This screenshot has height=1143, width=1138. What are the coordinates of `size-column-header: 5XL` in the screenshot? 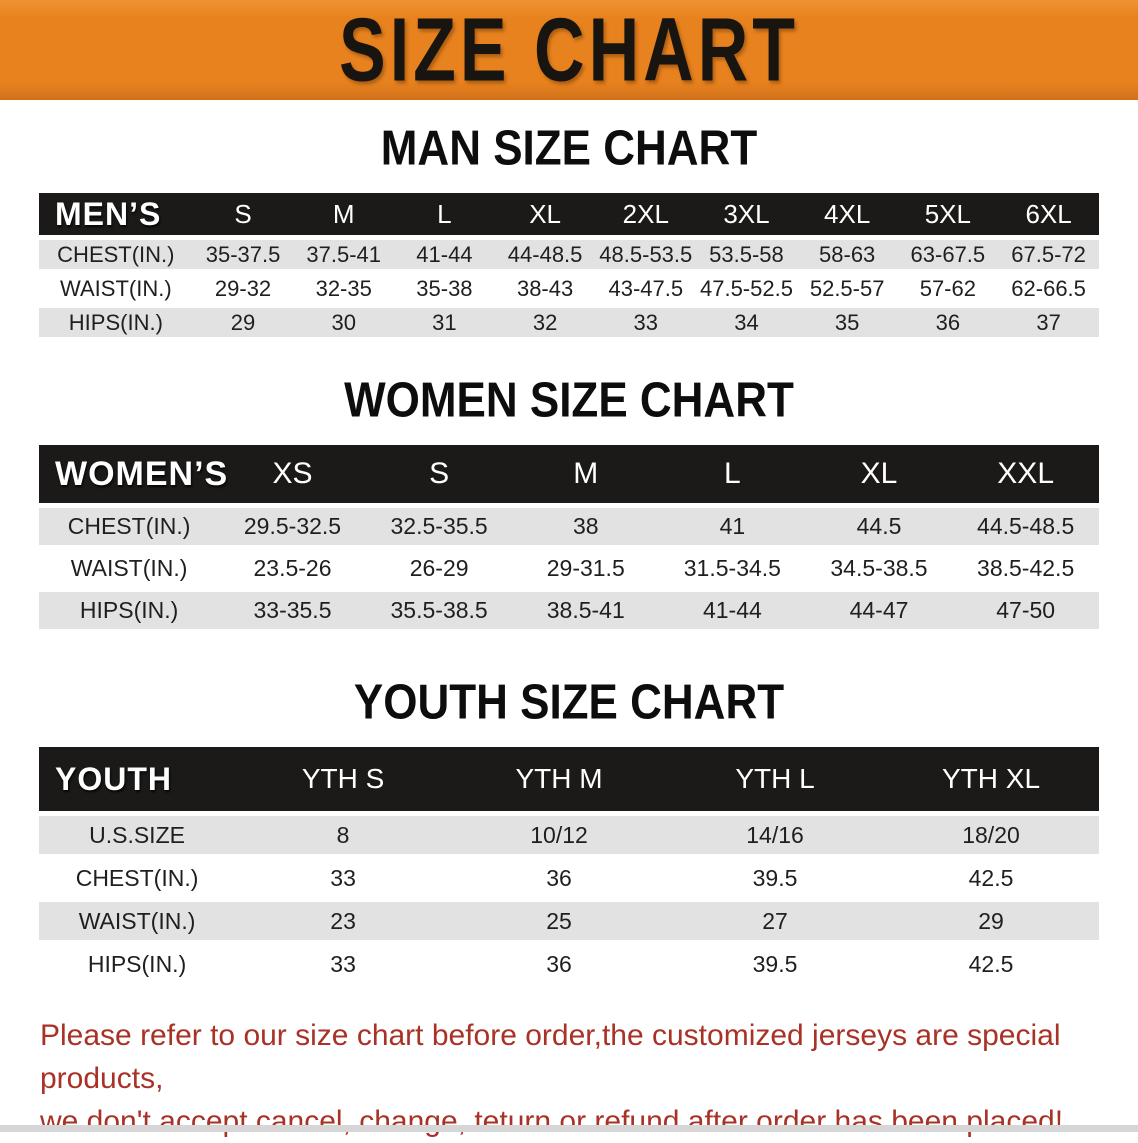 It's located at (948, 214).